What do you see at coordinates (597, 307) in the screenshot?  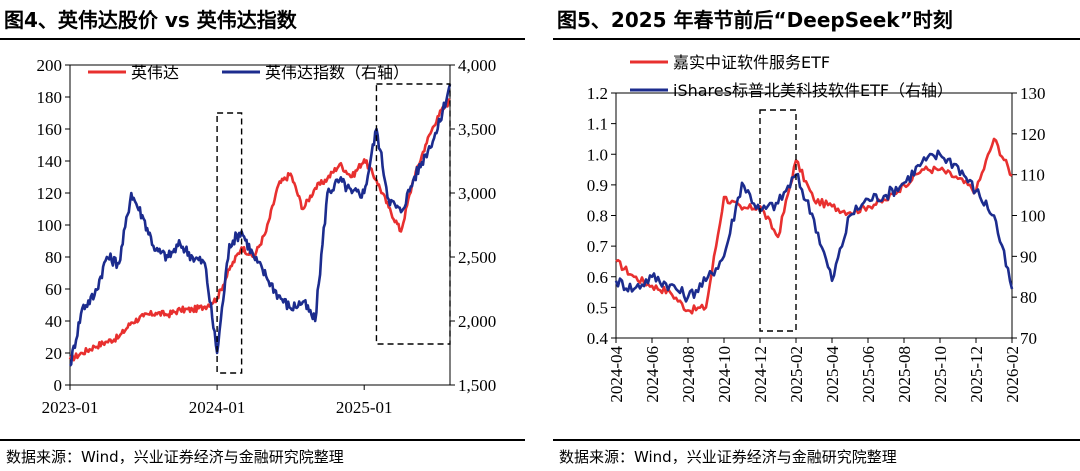 I see `y-left-tick-label: 0.5` at bounding box center [597, 307].